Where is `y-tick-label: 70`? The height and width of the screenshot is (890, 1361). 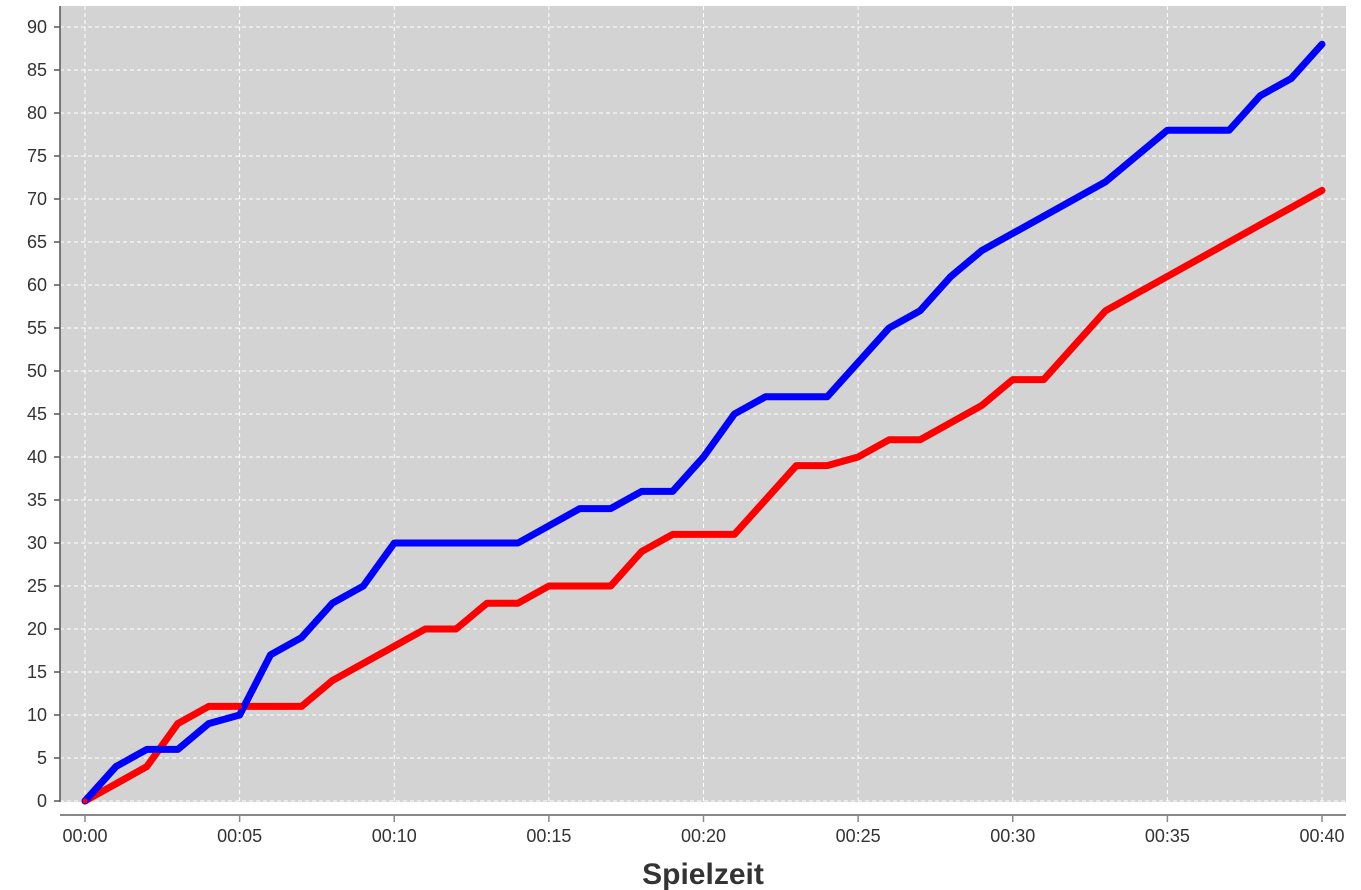
y-tick-label: 70 is located at coordinates (37, 199).